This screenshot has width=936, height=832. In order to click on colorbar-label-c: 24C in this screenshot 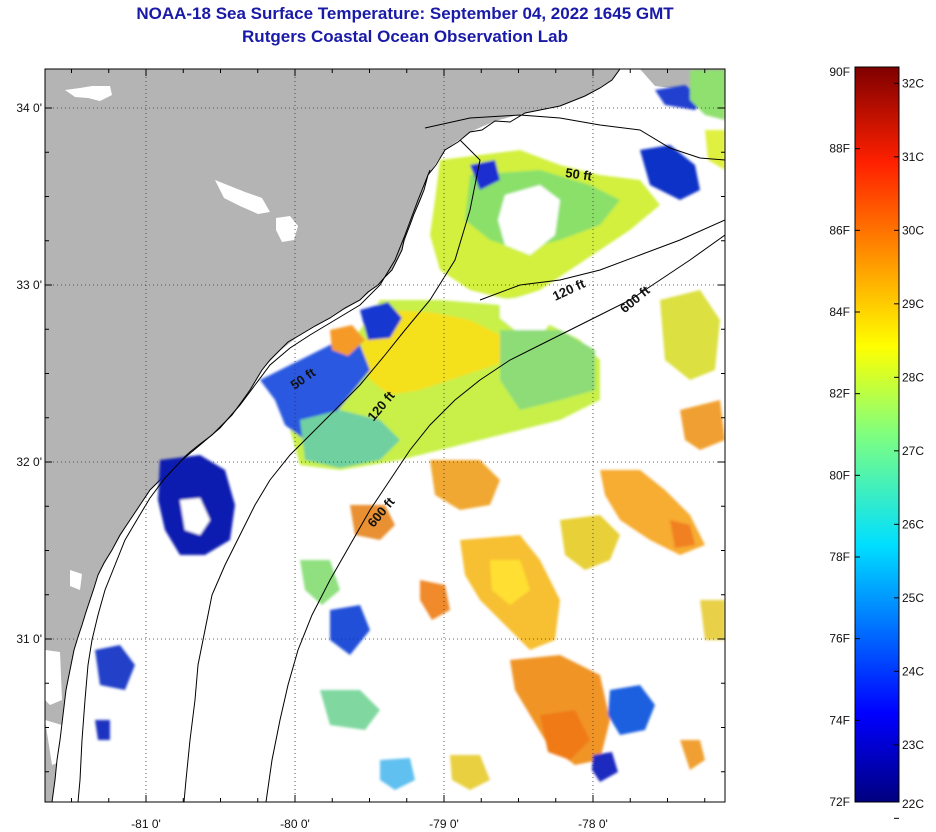, I will do `click(913, 671)`.